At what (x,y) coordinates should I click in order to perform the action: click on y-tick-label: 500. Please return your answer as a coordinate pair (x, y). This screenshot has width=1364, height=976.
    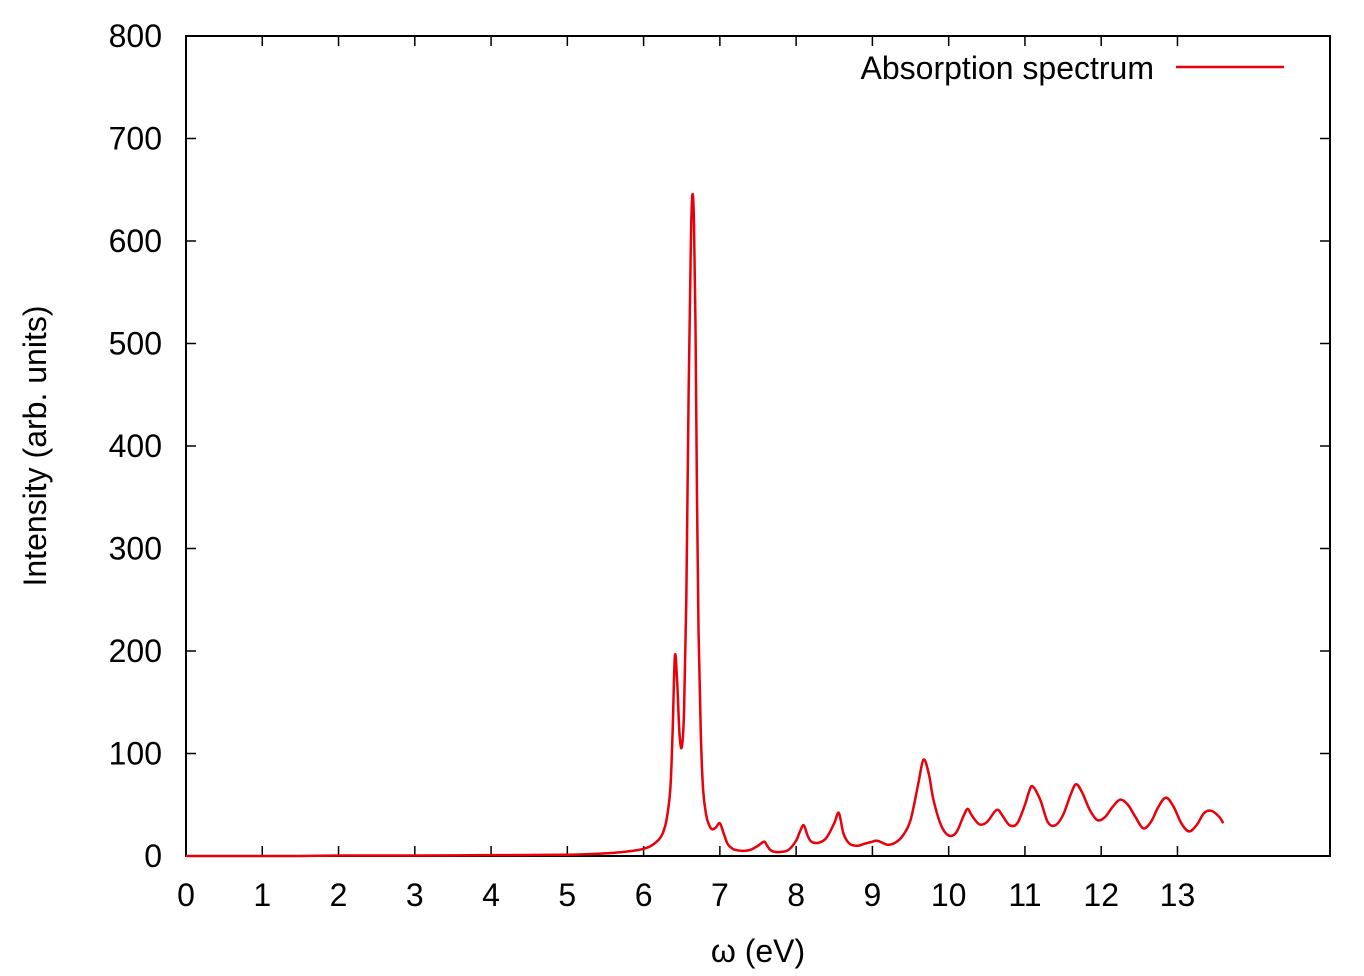
    Looking at the image, I should click on (135, 344).